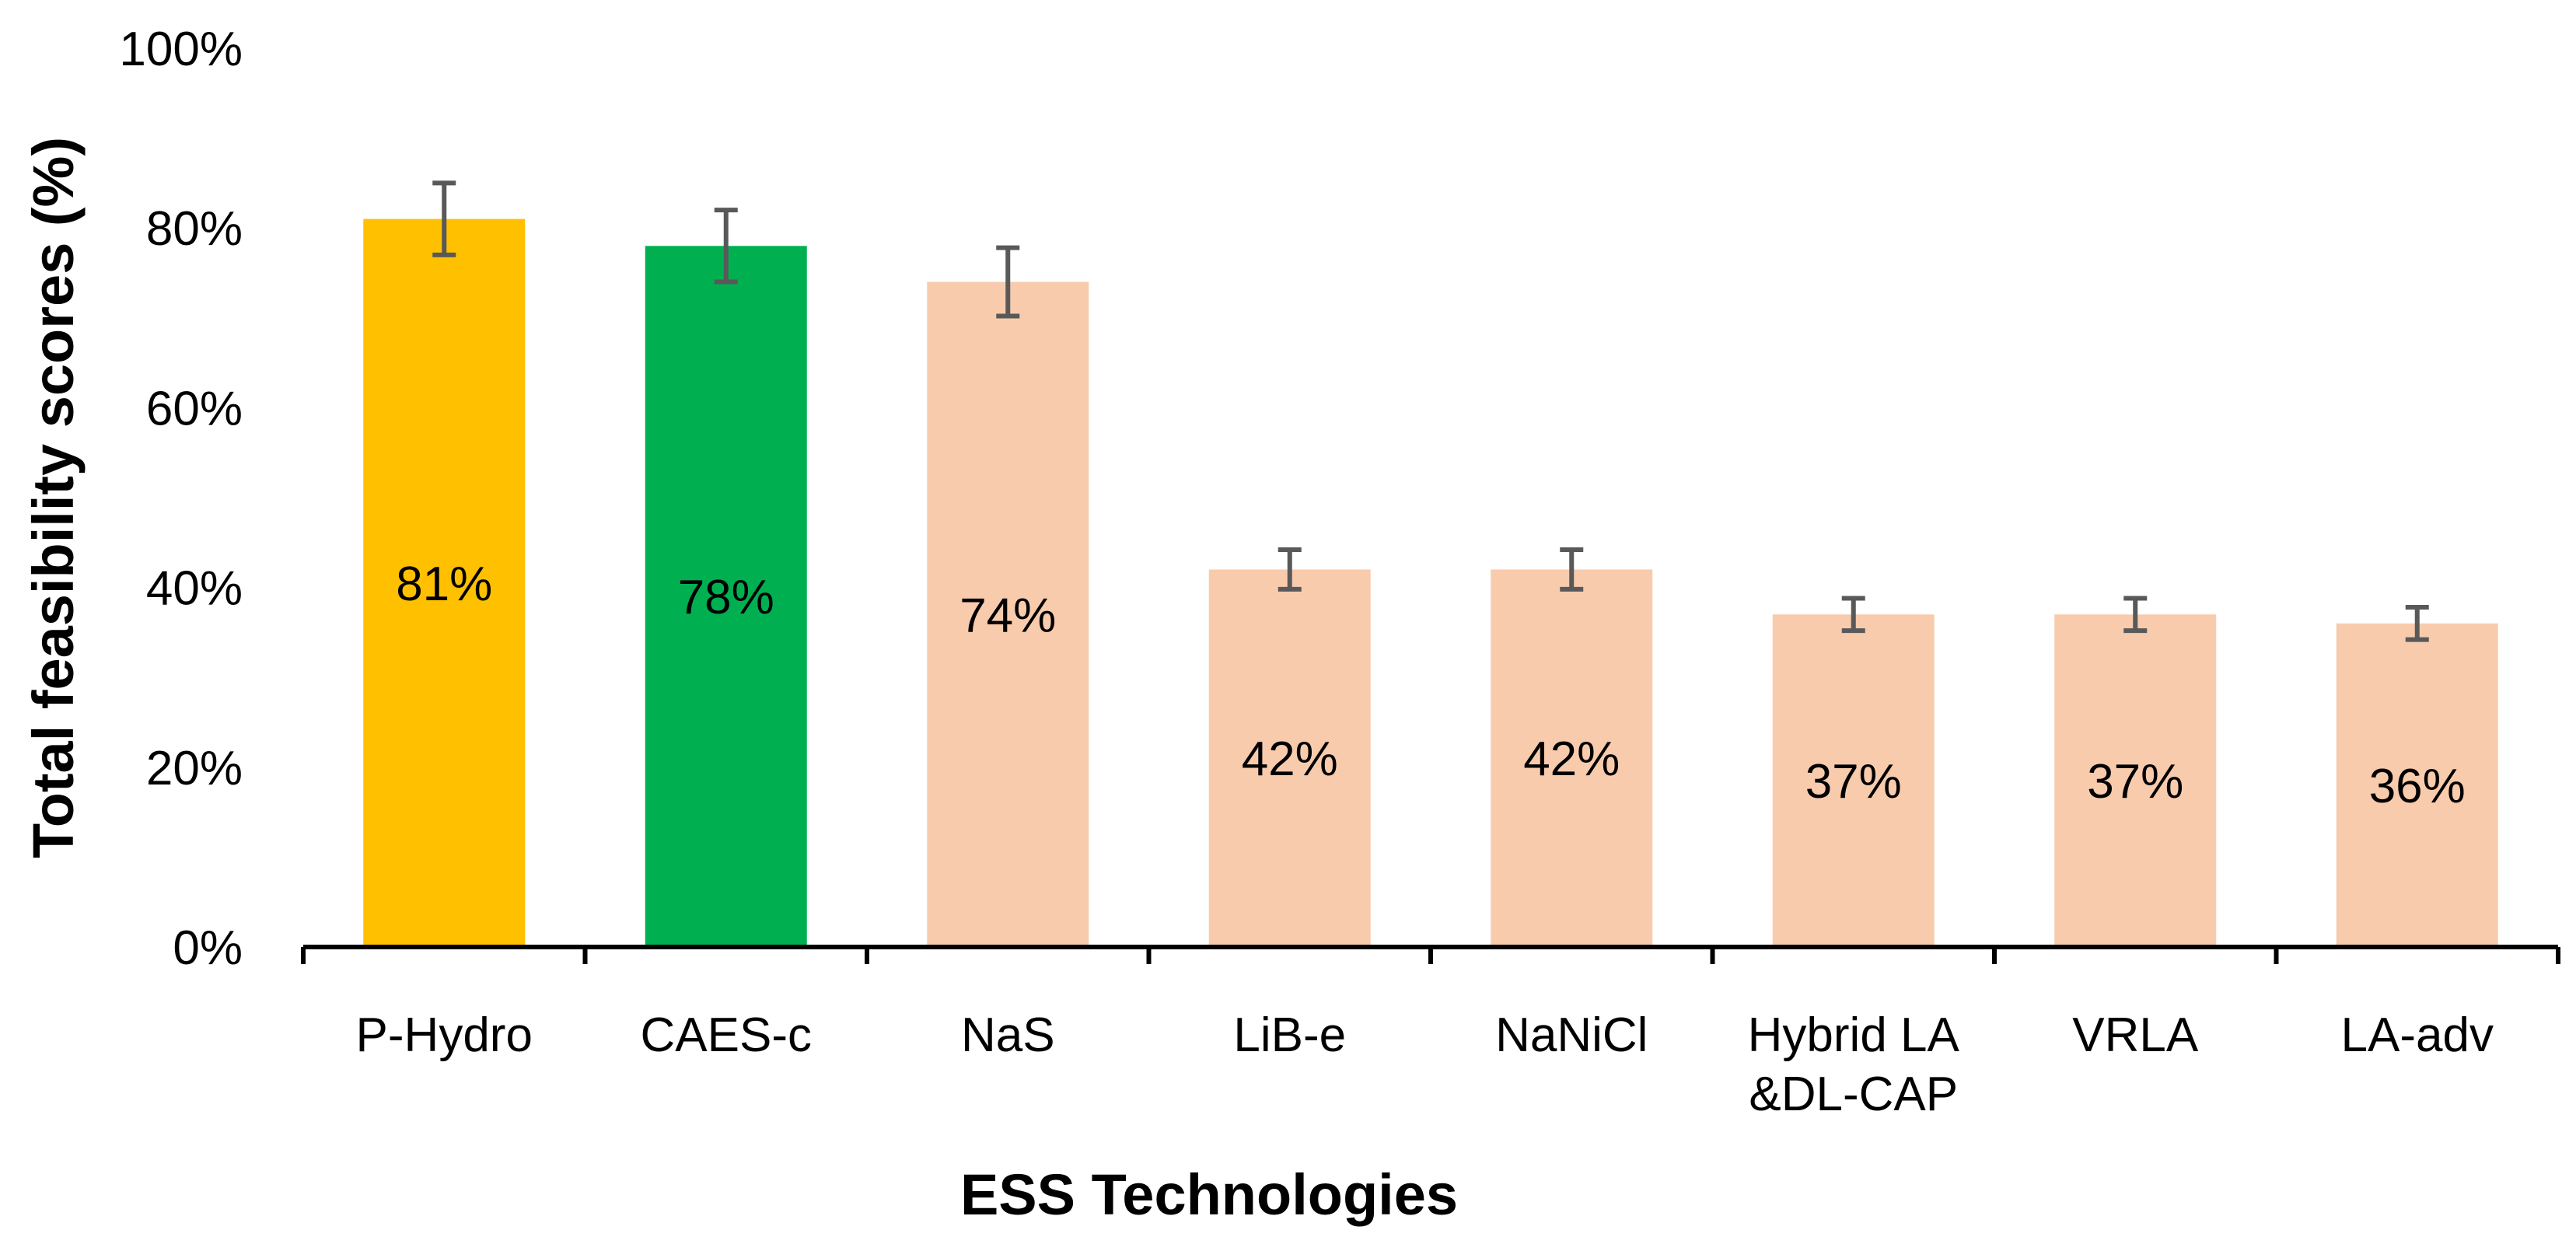  I want to click on category-label-line: LA-adv, so click(2417, 1035).